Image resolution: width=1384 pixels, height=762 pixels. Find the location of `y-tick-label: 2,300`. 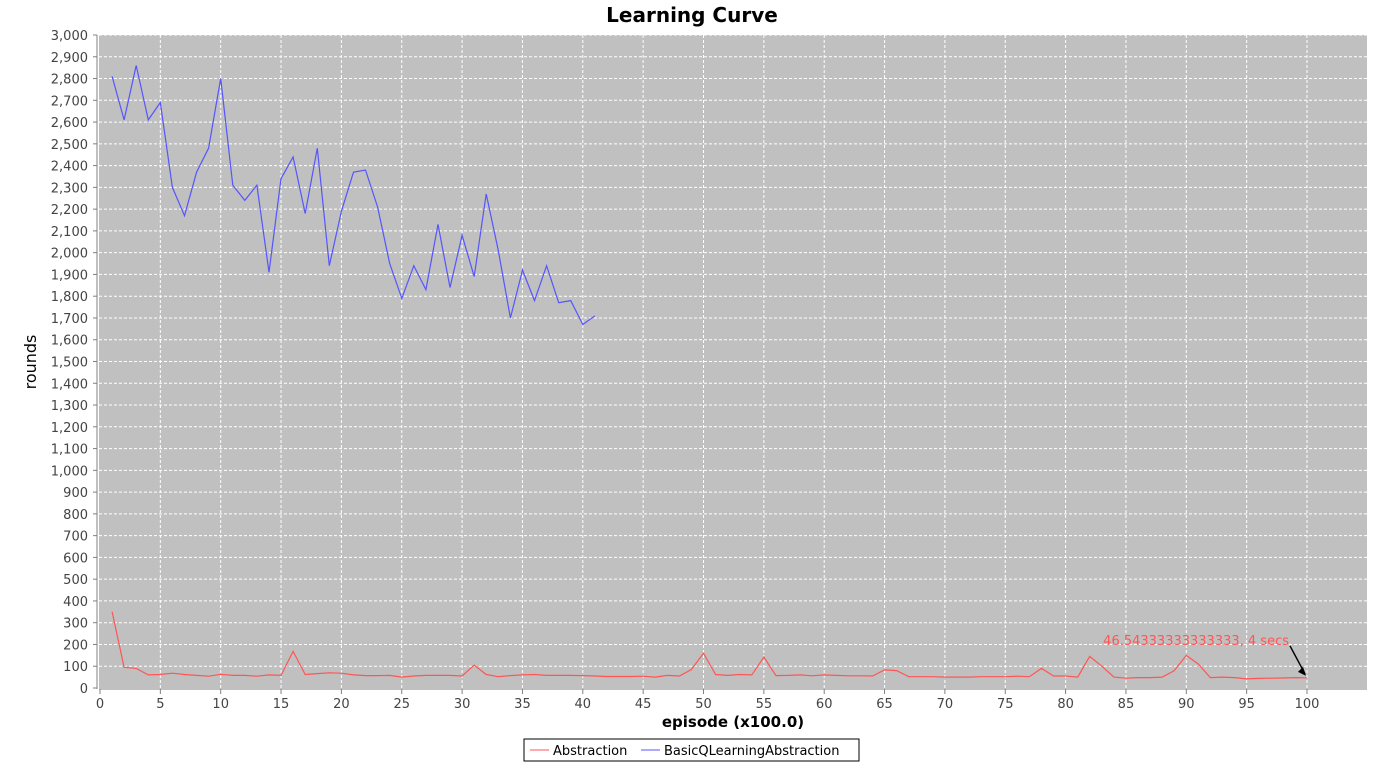

y-tick-label: 2,300 is located at coordinates (69, 188).